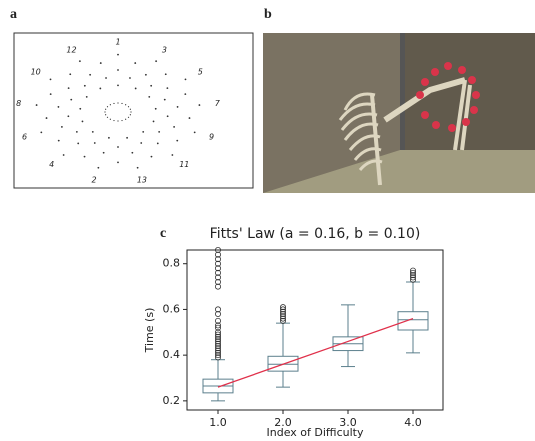 This screenshot has height=441, width=535. What do you see at coordinates (200, 72) in the screenshot?
I see `target-label: 5` at bounding box center [200, 72].